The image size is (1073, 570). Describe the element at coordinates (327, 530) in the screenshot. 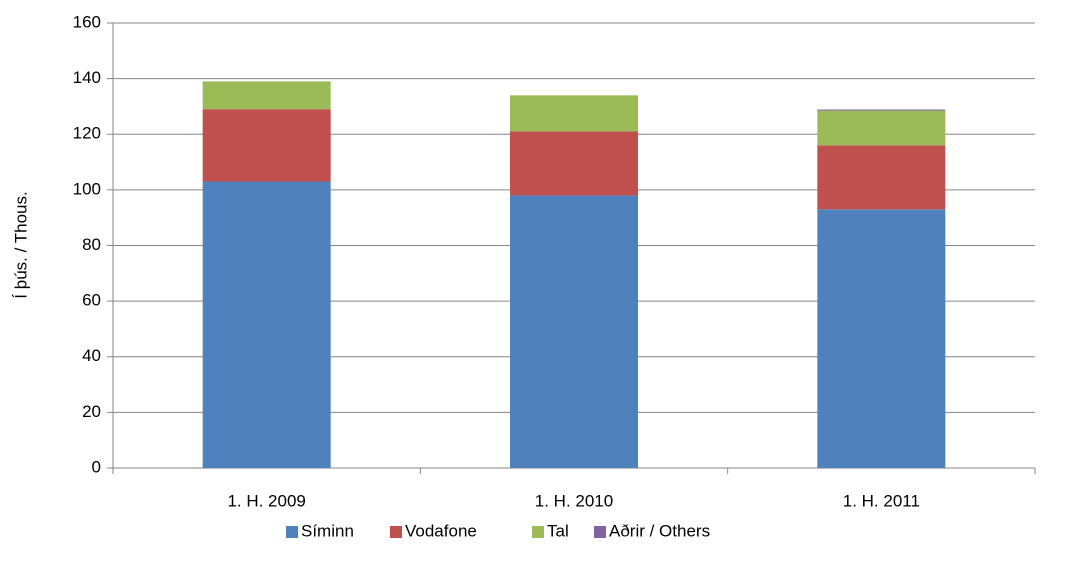

I see `legend-label: Síminn` at that location.